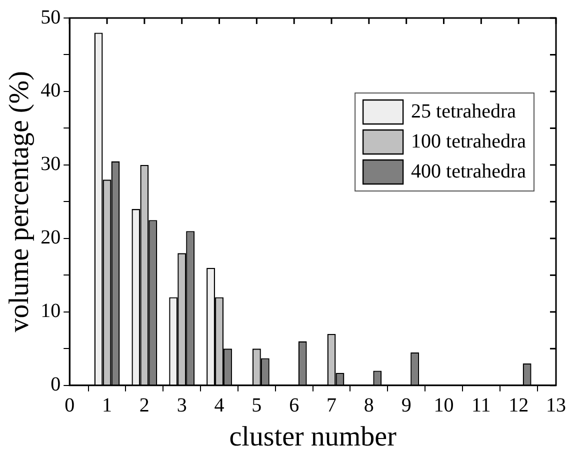 The height and width of the screenshot is (457, 578). Describe the element at coordinates (468, 171) in the screenshot. I see `legend-label: 400 tetrahedra` at that location.